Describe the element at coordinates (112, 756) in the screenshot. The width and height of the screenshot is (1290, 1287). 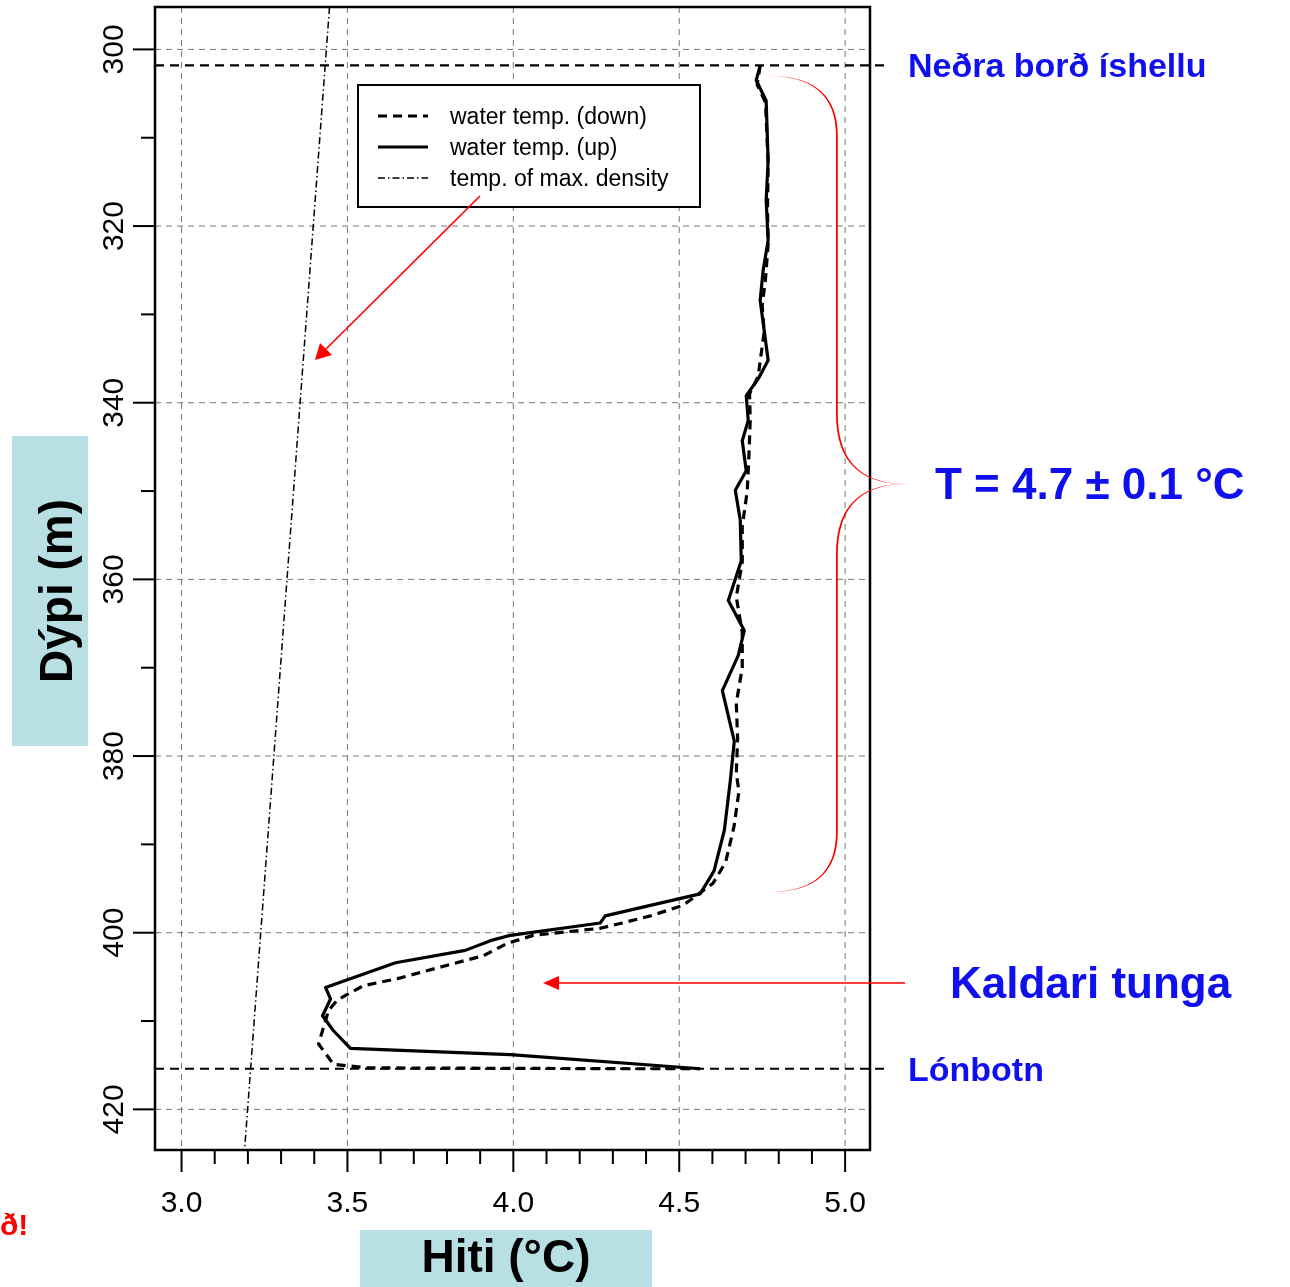
I see `y-tick-label: 380` at that location.